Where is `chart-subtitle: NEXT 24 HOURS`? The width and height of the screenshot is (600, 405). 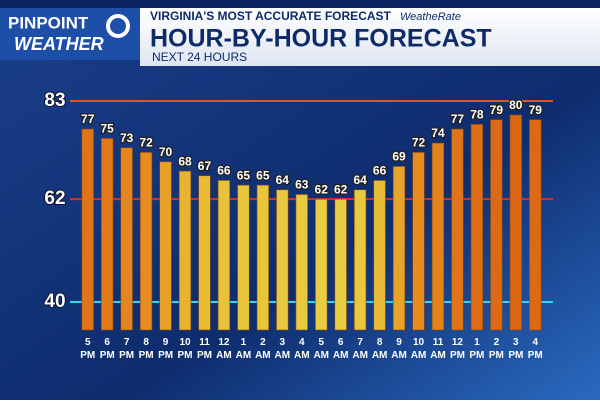 chart-subtitle: NEXT 24 HOURS is located at coordinates (199, 57).